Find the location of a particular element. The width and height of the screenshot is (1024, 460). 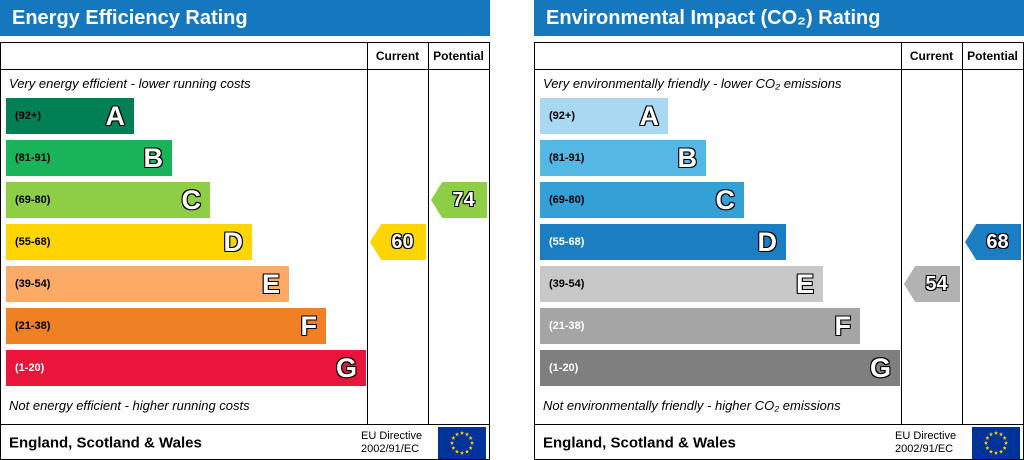

current-rating-pointer: 54 is located at coordinates (932, 284).